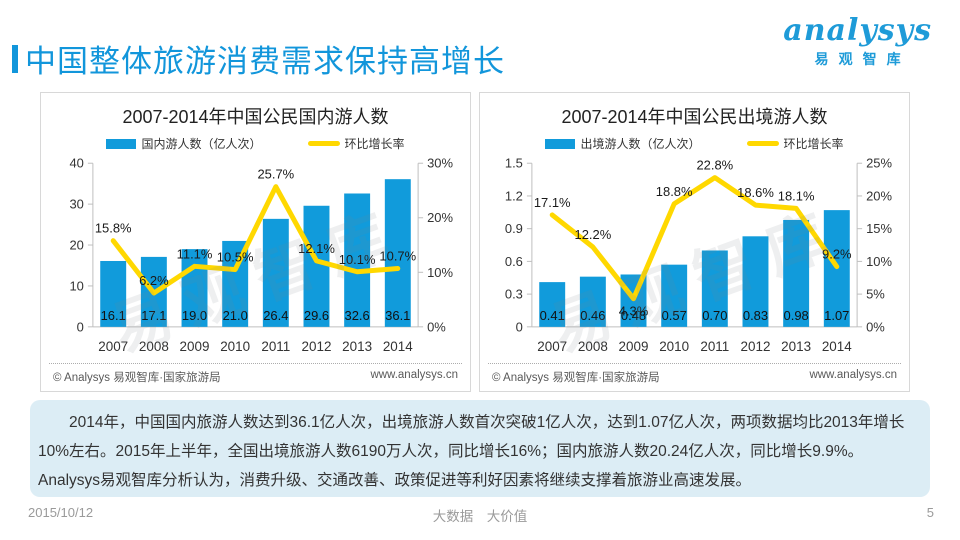  What do you see at coordinates (255, 363) in the screenshot?
I see `panel-divider` at bounding box center [255, 363].